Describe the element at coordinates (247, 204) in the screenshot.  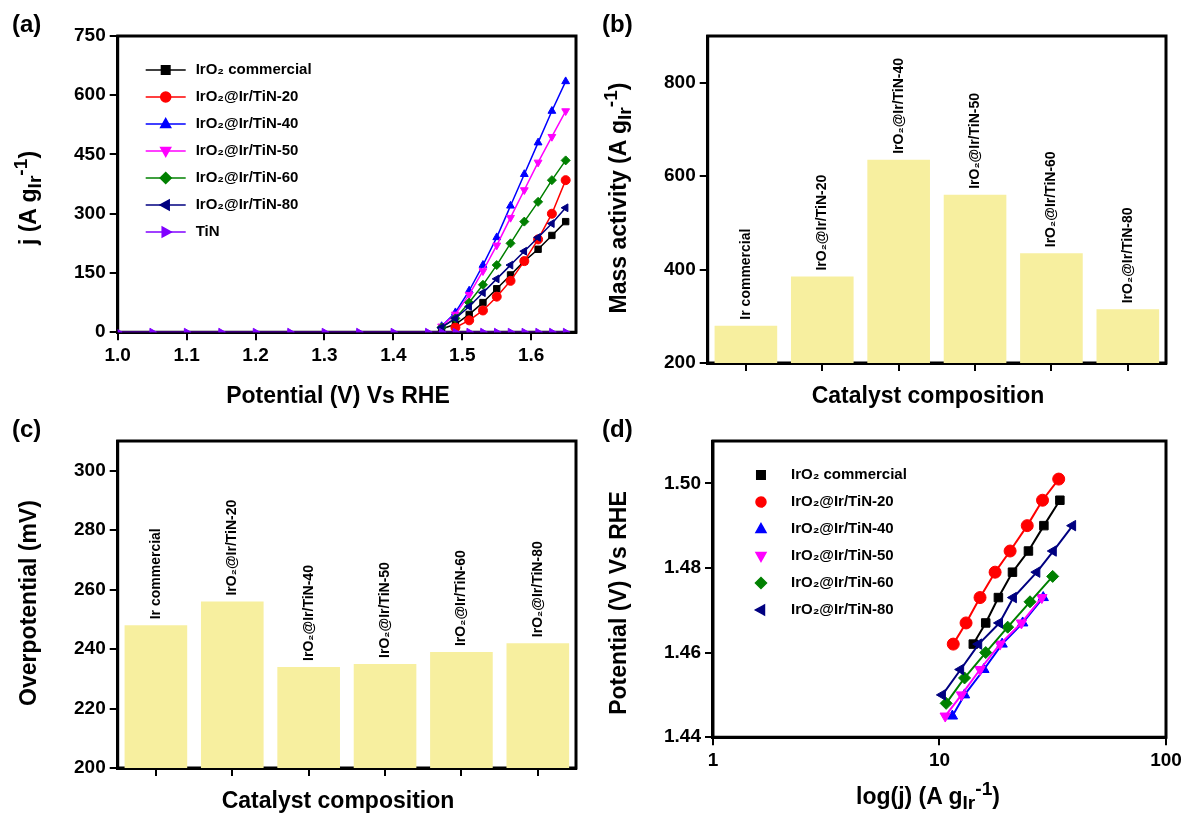
I see `legend-label: IrO₂@Ir/TiN-80` at that location.